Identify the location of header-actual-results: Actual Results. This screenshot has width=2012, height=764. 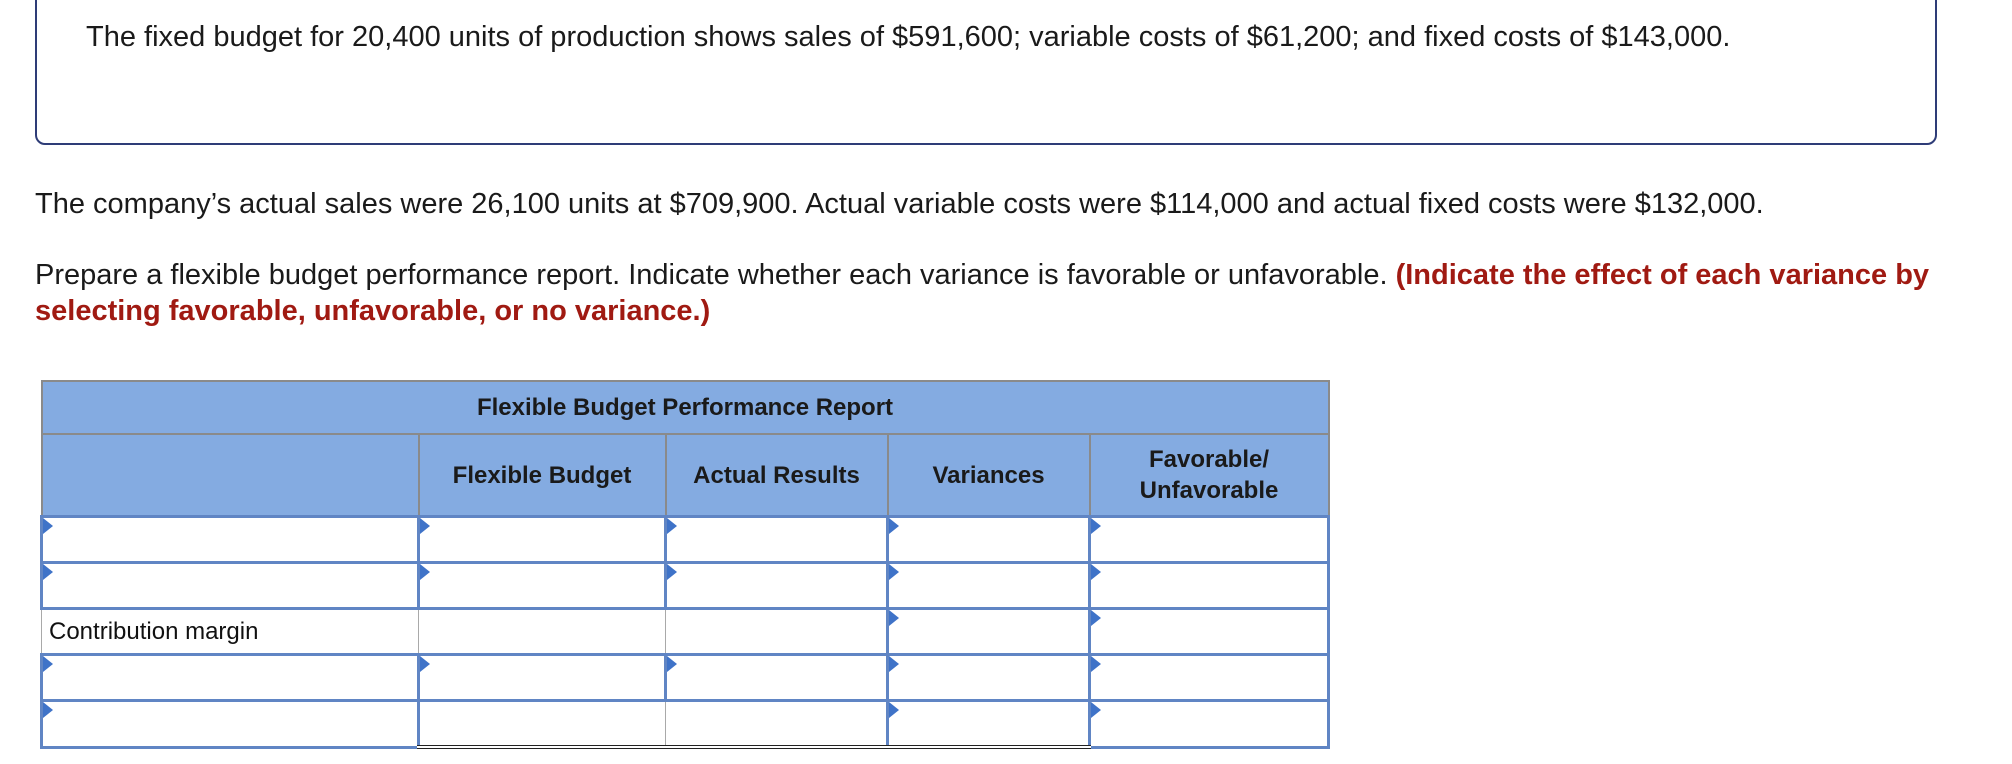
(776, 475).